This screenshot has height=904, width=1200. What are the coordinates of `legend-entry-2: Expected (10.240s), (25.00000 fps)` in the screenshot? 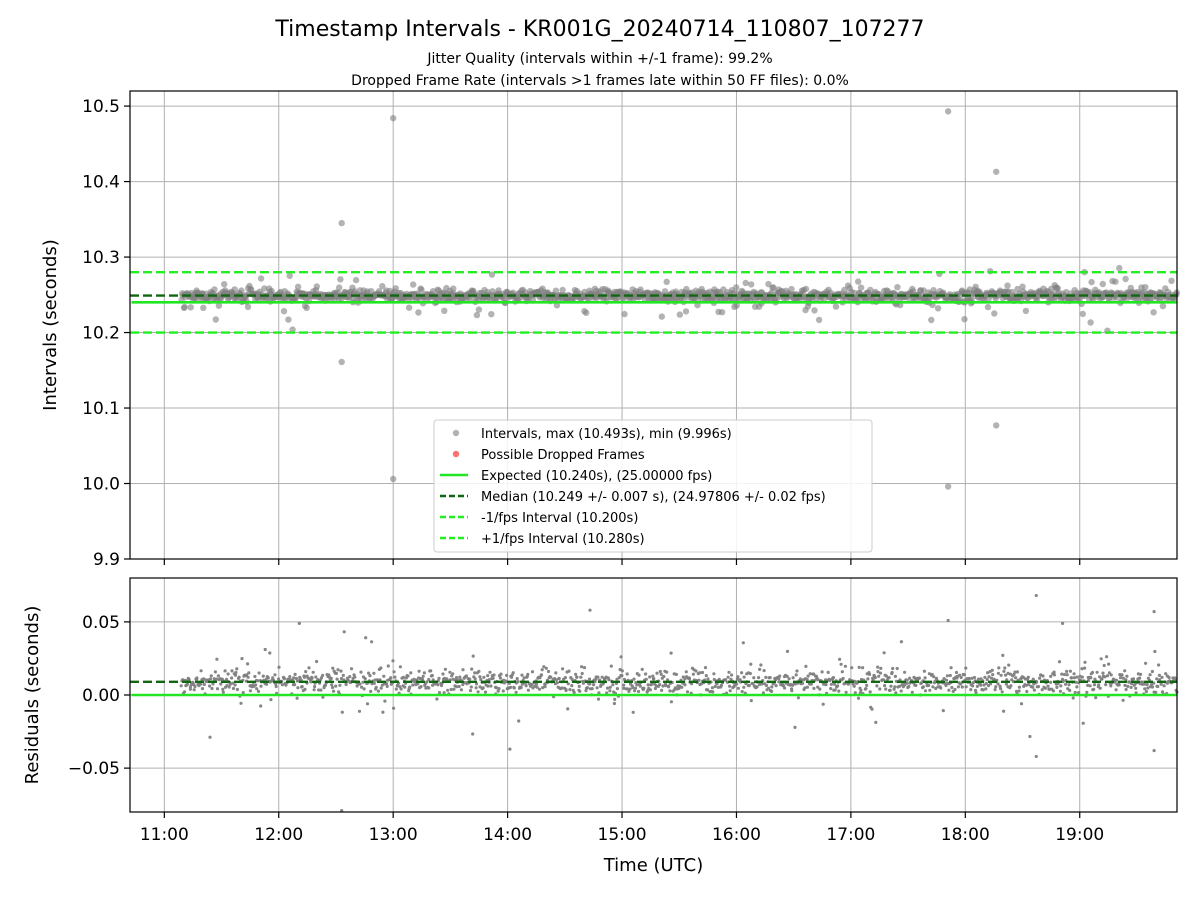 It's located at (596, 476).